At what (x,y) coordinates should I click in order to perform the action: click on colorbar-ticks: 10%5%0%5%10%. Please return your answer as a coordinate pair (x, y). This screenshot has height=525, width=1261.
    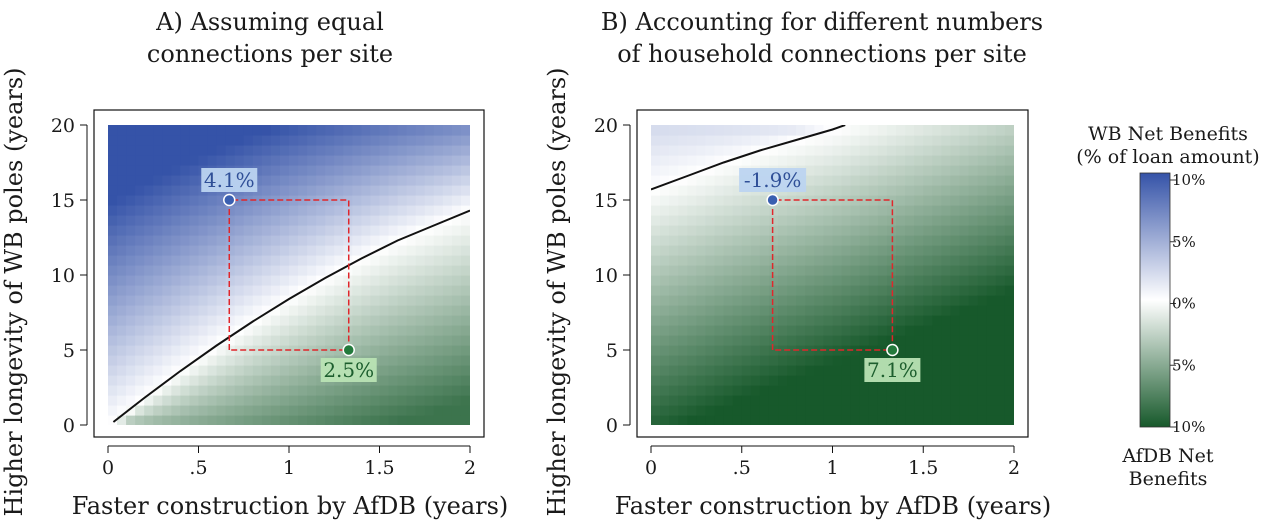
    Looking at the image, I should click on (1187, 303).